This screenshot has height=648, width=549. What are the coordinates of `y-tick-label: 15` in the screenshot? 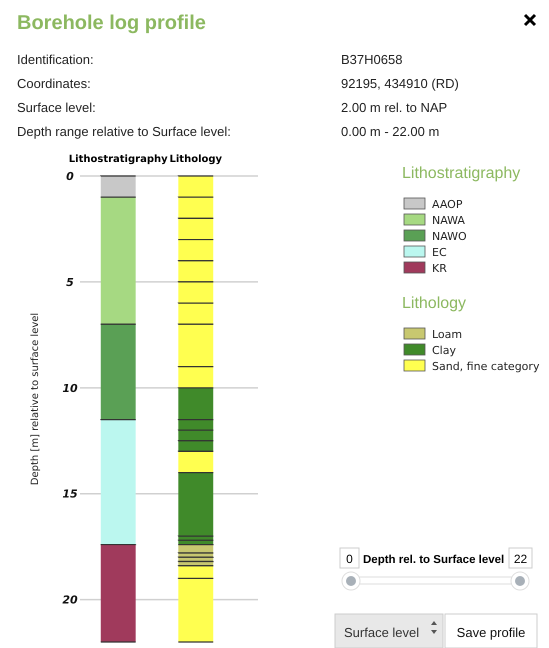 It's located at (70, 494).